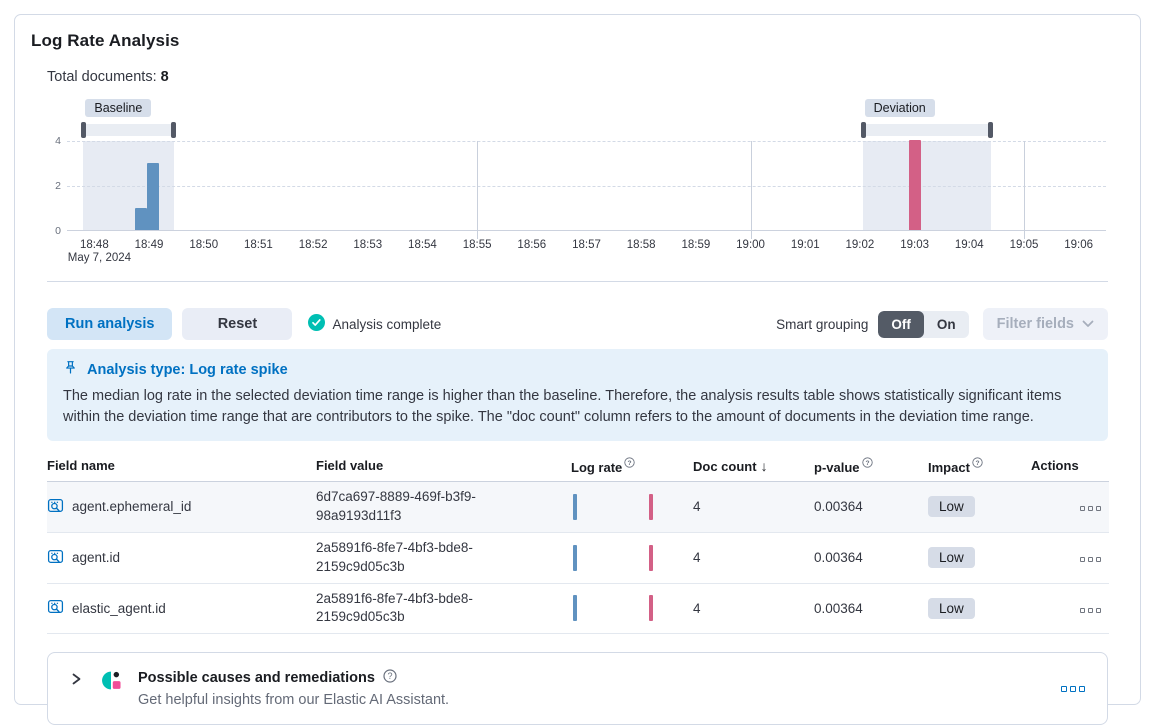 This screenshot has width=1155, height=725. I want to click on field-name: agent.id, so click(96, 558).